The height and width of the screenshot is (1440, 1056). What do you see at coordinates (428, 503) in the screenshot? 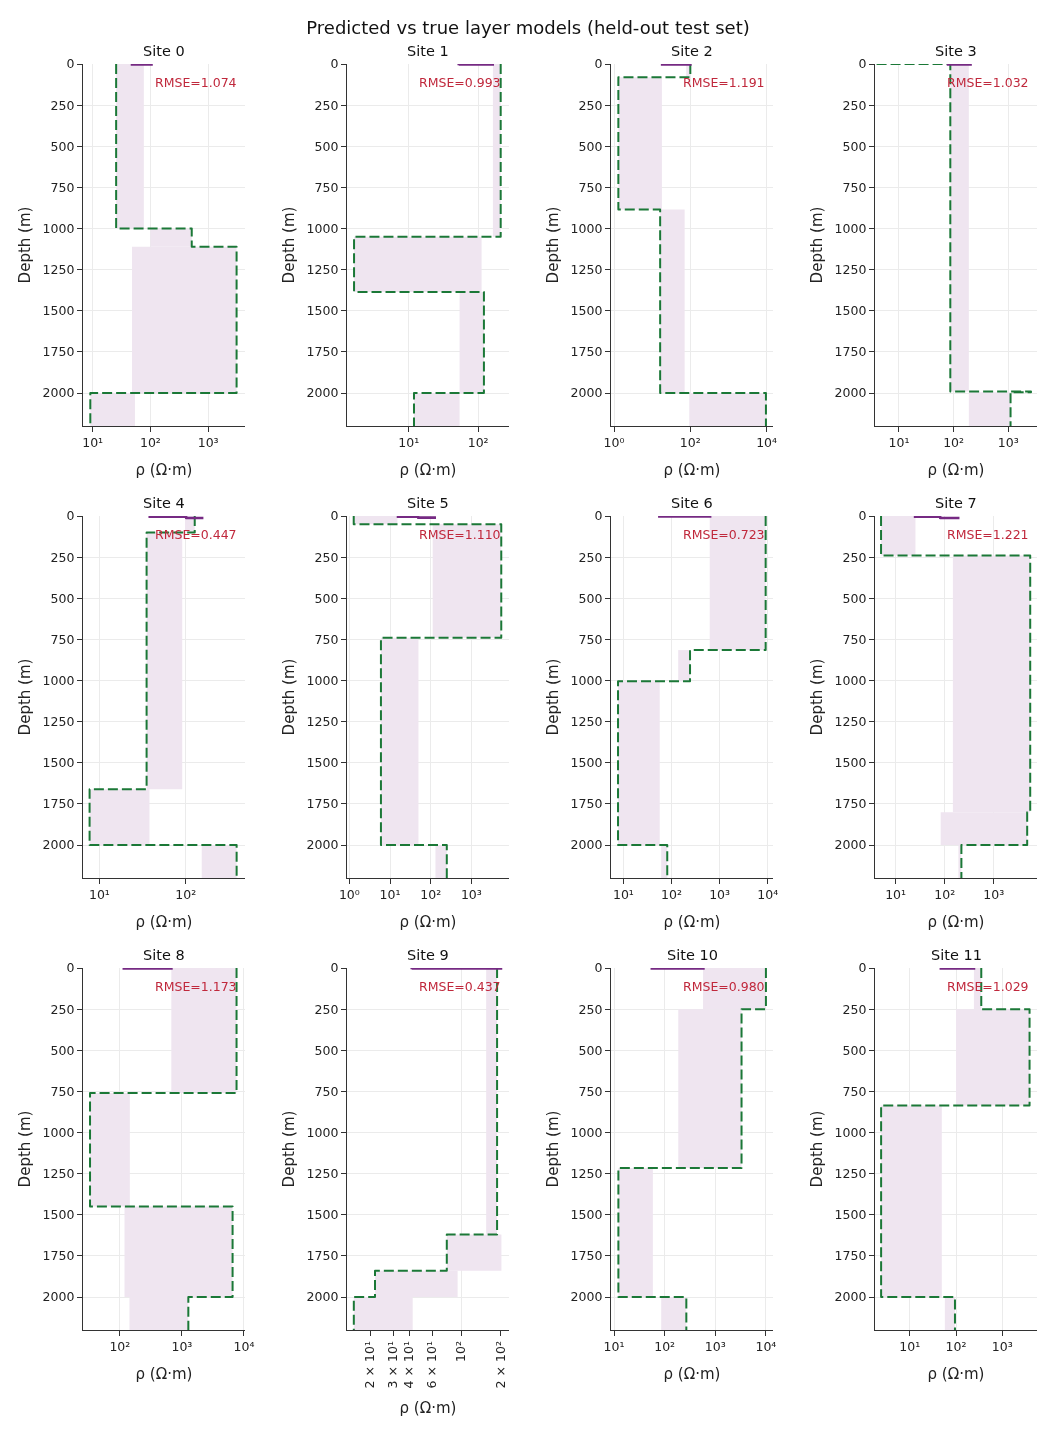
I see `chart-title: Site 5` at bounding box center [428, 503].